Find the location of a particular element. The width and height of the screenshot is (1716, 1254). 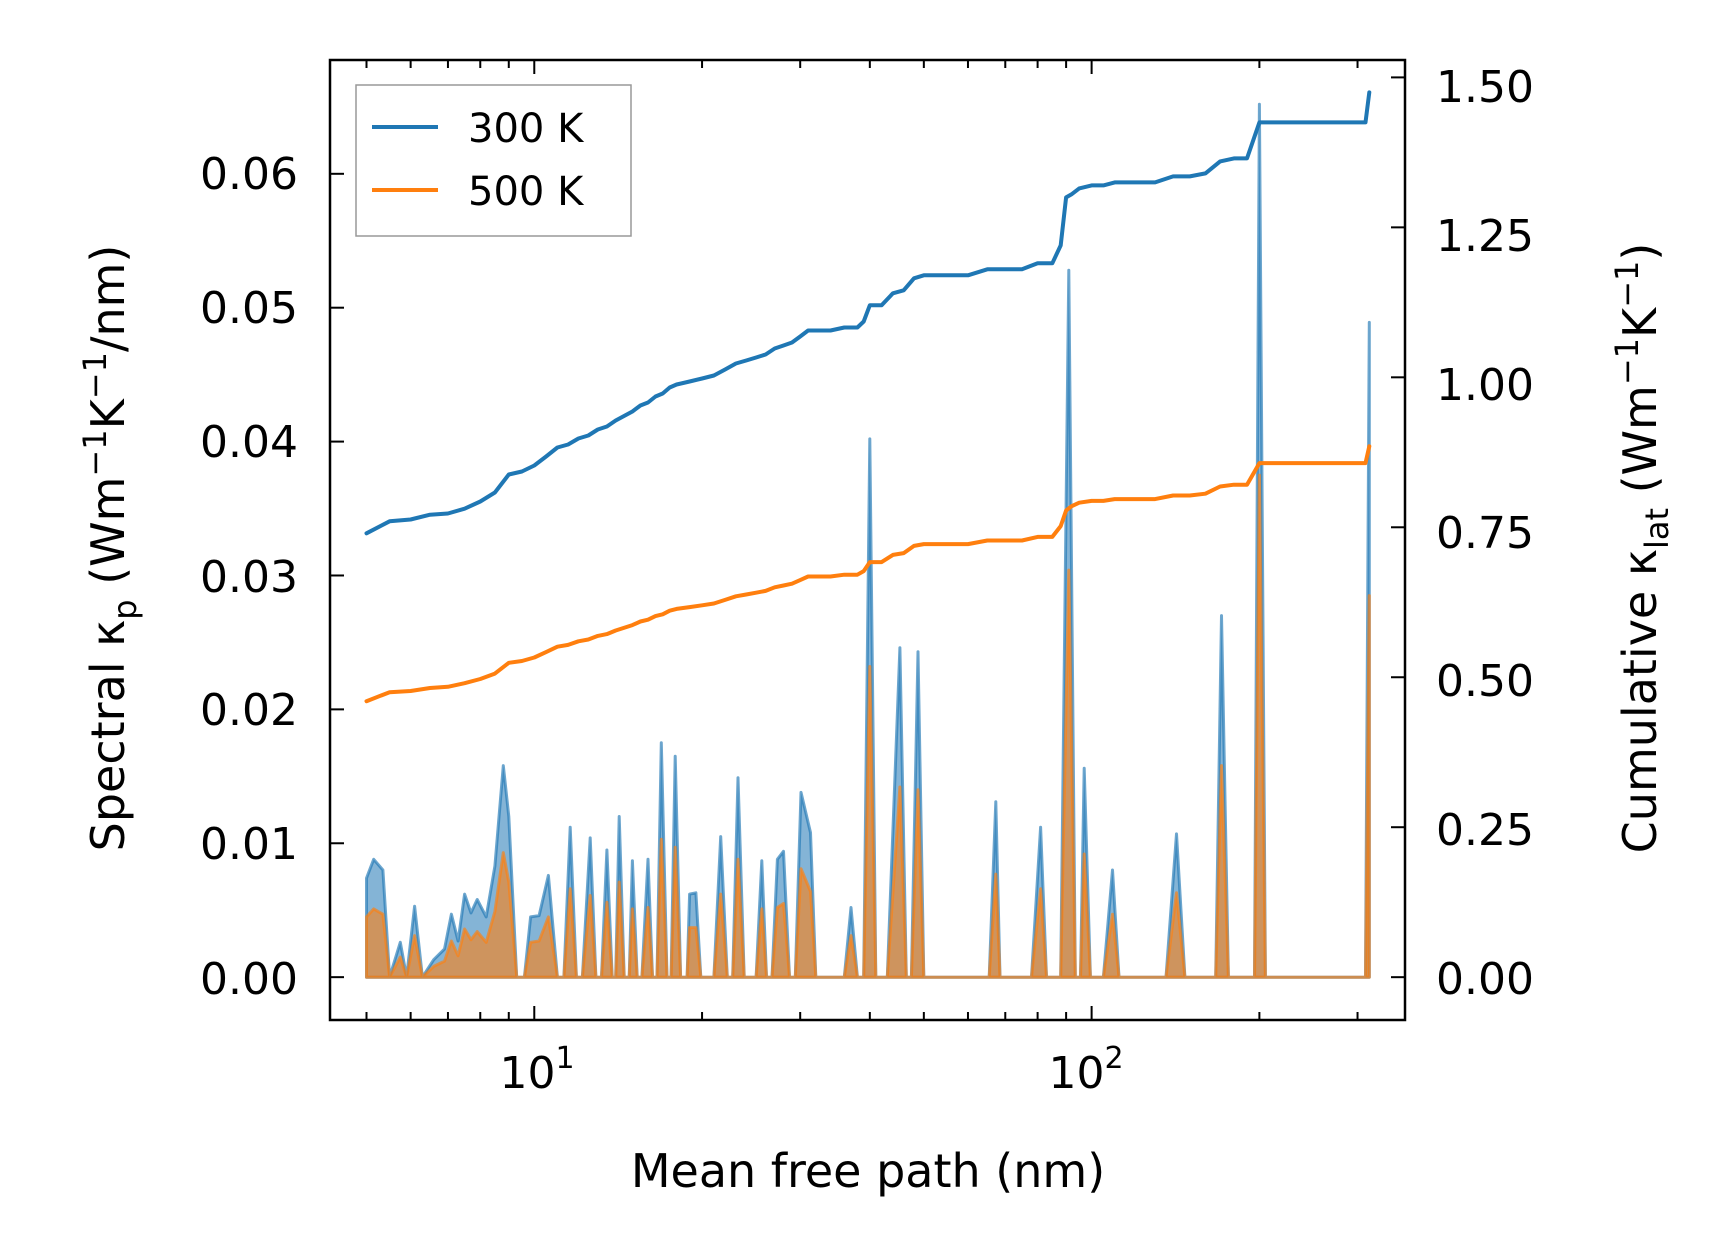

x-tick-label-10: 10¹ is located at coordinates (536, 1070).